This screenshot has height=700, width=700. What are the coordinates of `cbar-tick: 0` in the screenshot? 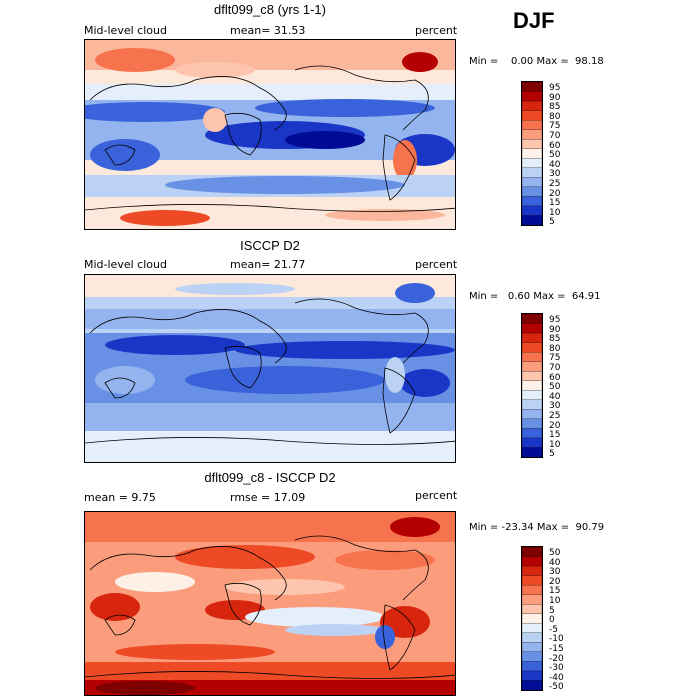 It's located at (552, 620).